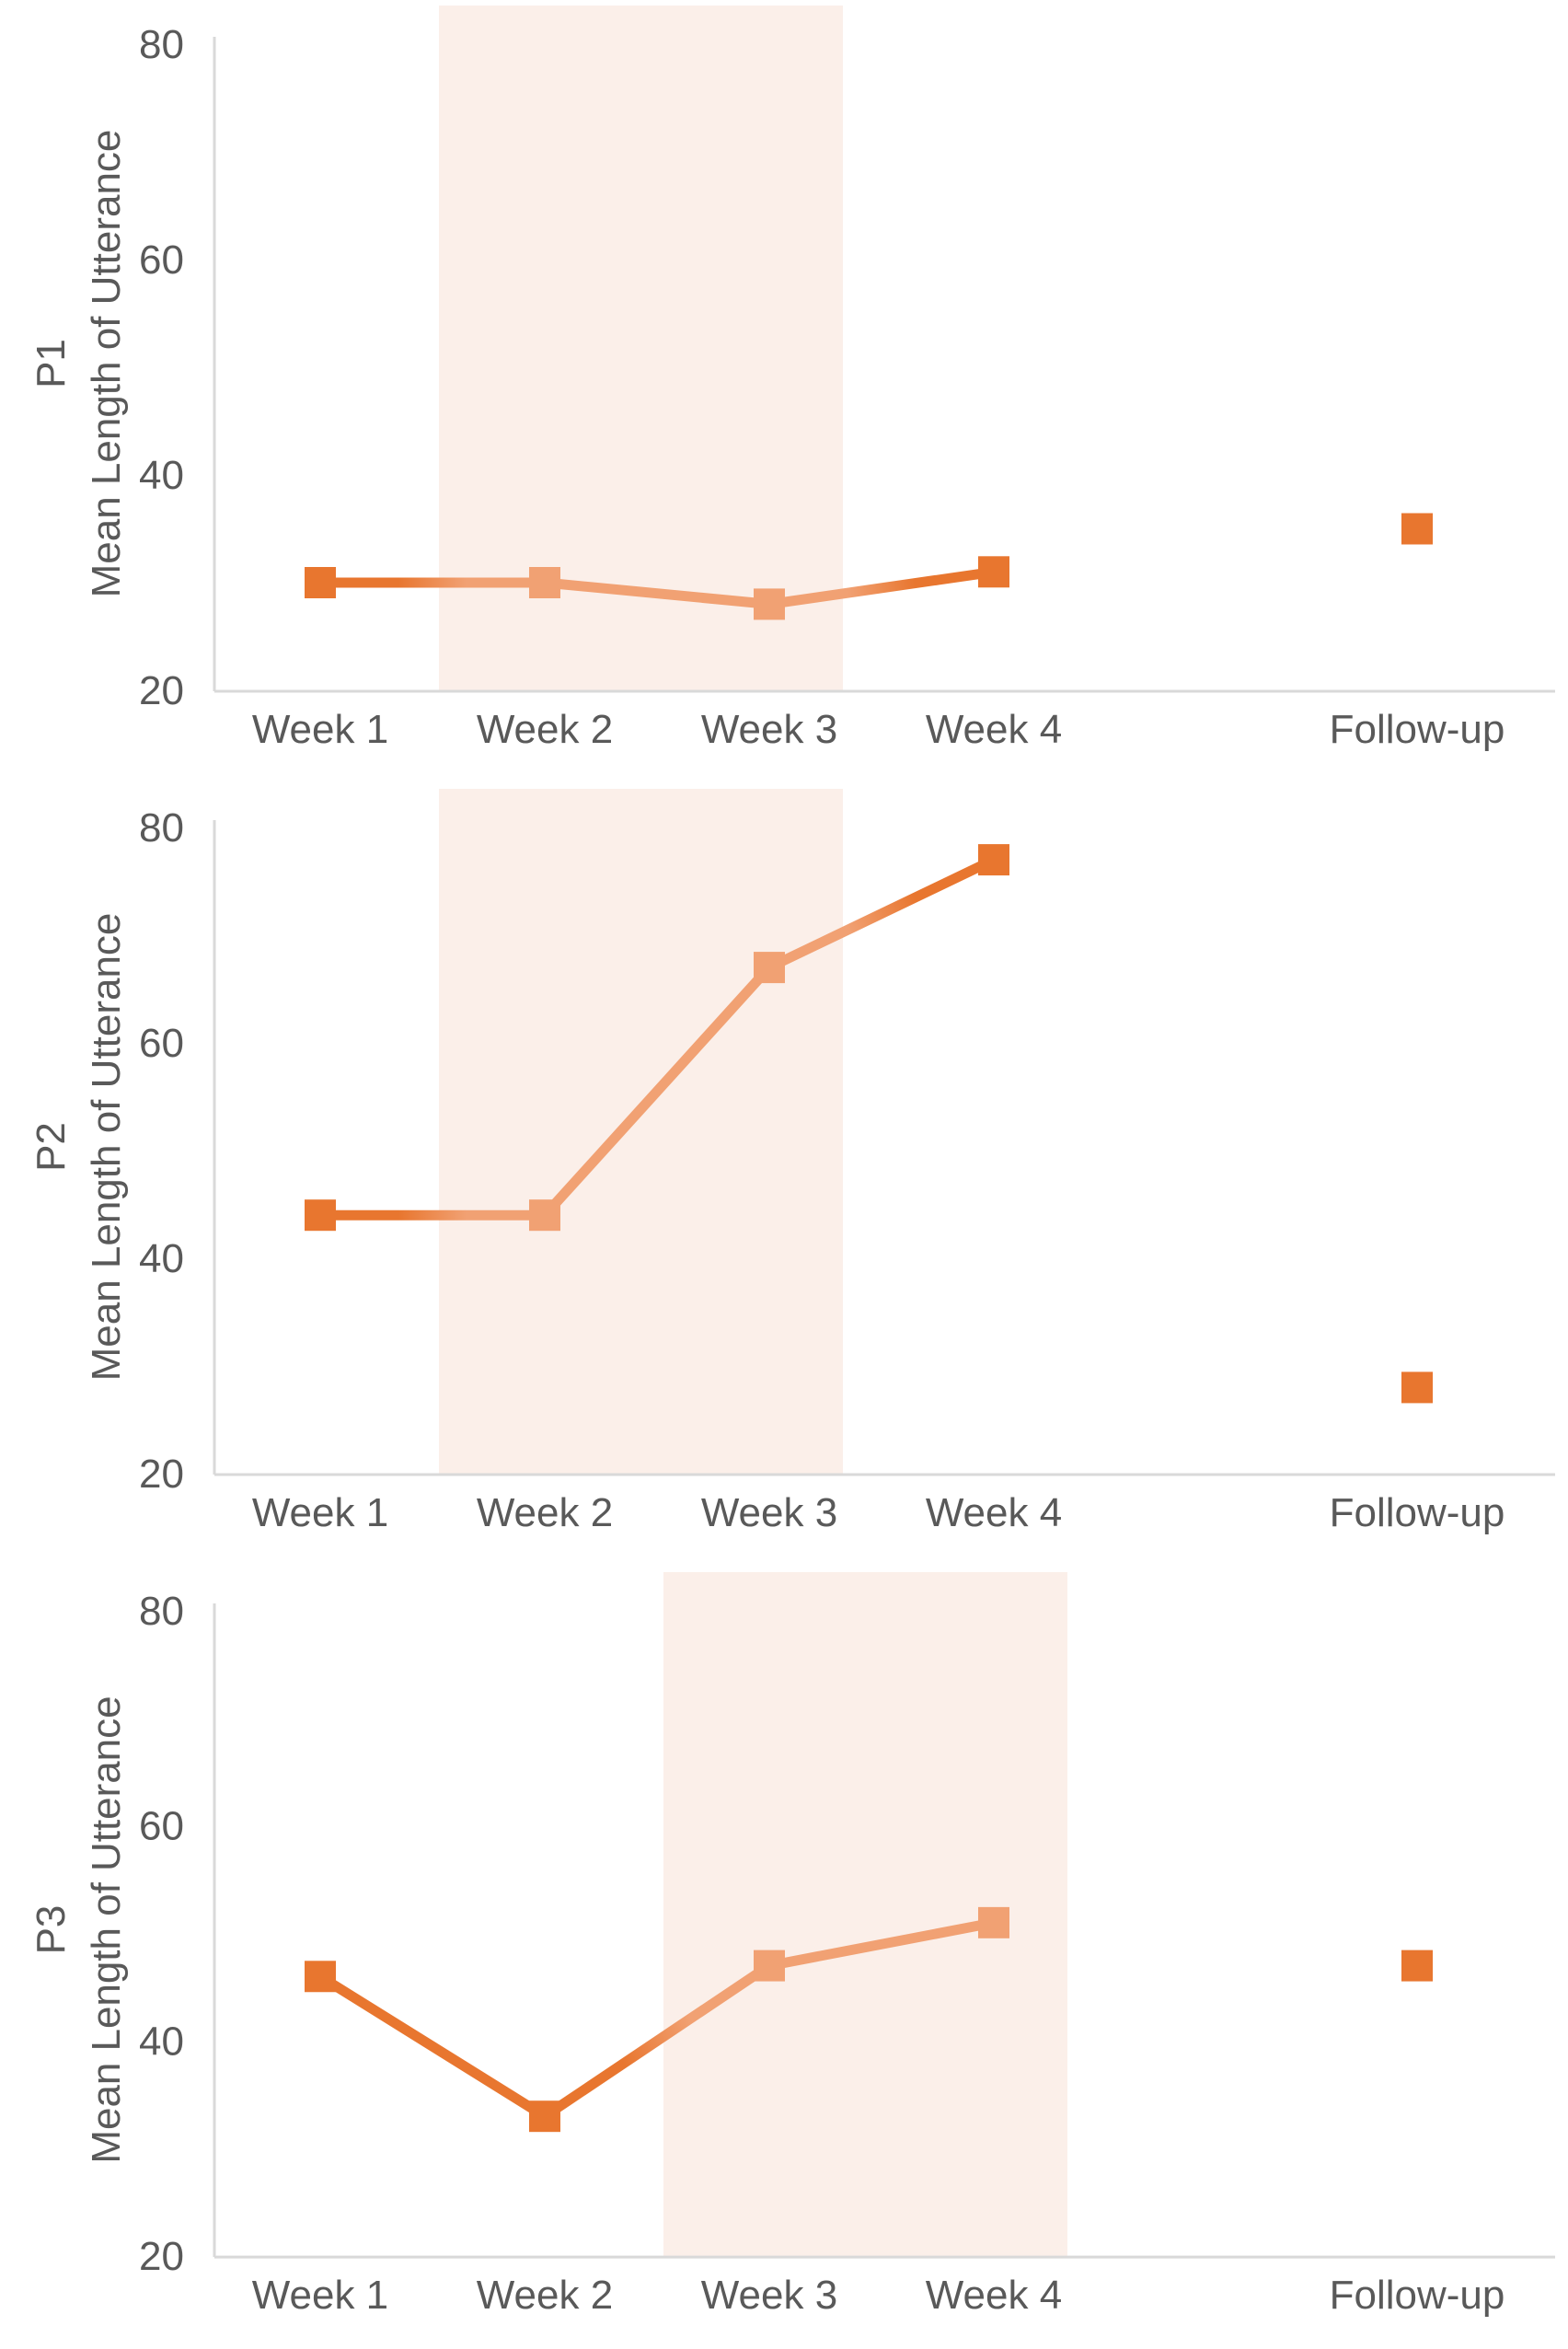 The width and height of the screenshot is (1568, 2349). Describe the element at coordinates (51, 363) in the screenshot. I see `panel-label: P1` at that location.